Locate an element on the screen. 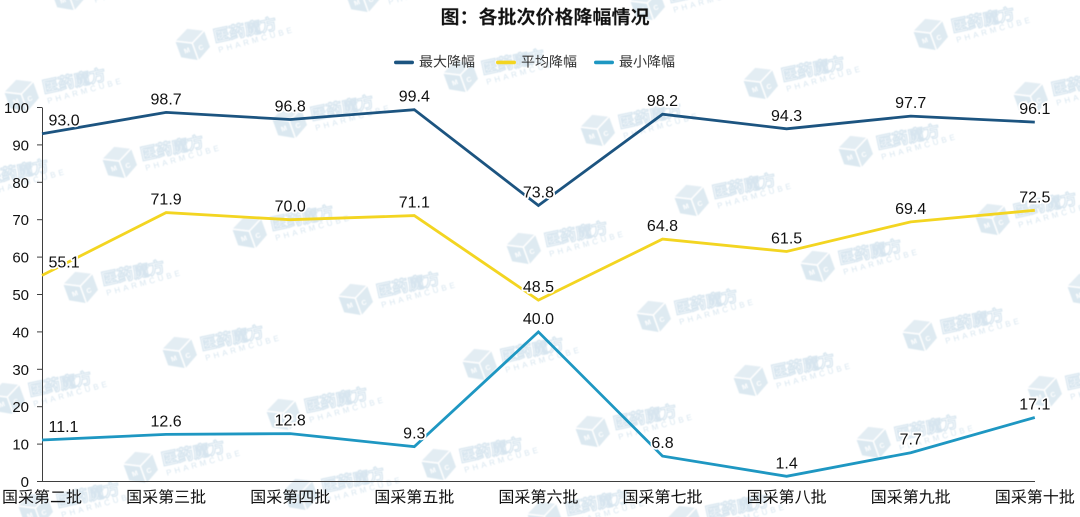 The height and width of the screenshot is (517, 1080). svg-text: 0 is located at coordinates (25, 482).